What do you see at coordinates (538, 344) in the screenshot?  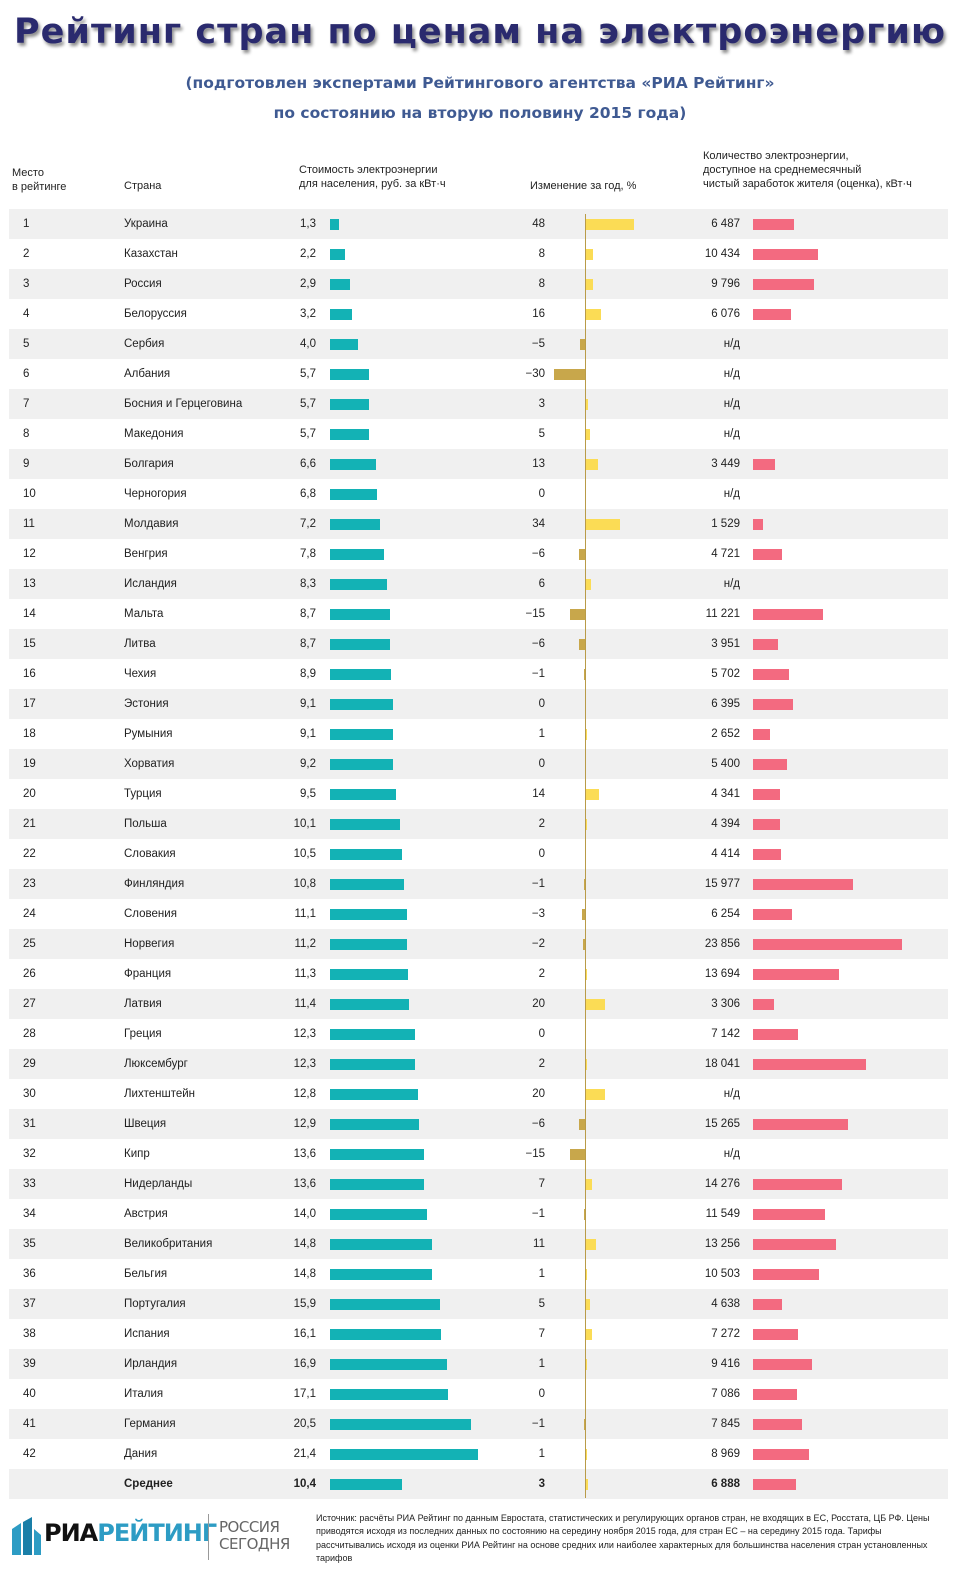 I see `change-label: −5` at bounding box center [538, 344].